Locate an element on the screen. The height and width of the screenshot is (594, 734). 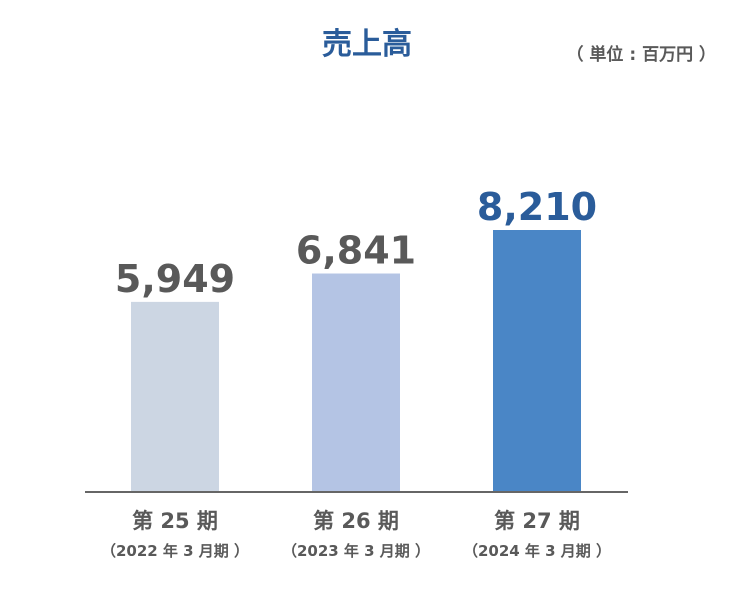
chart-title: 売上高 is located at coordinates (367, 44).